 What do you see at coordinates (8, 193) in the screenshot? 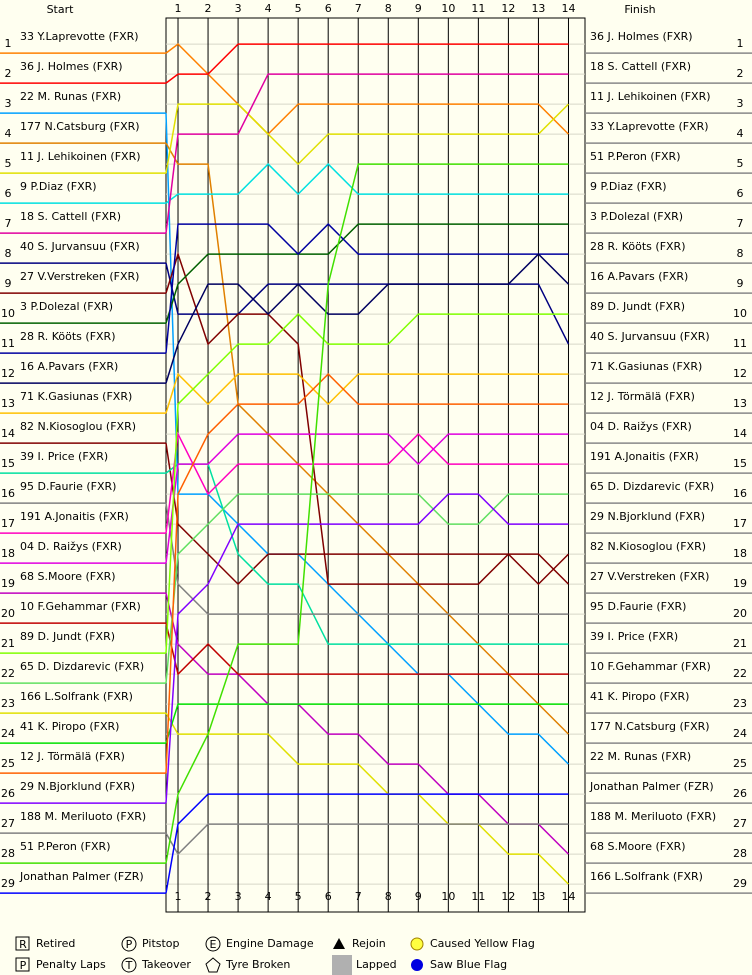
I see `y-tick-label: 6` at bounding box center [8, 193].